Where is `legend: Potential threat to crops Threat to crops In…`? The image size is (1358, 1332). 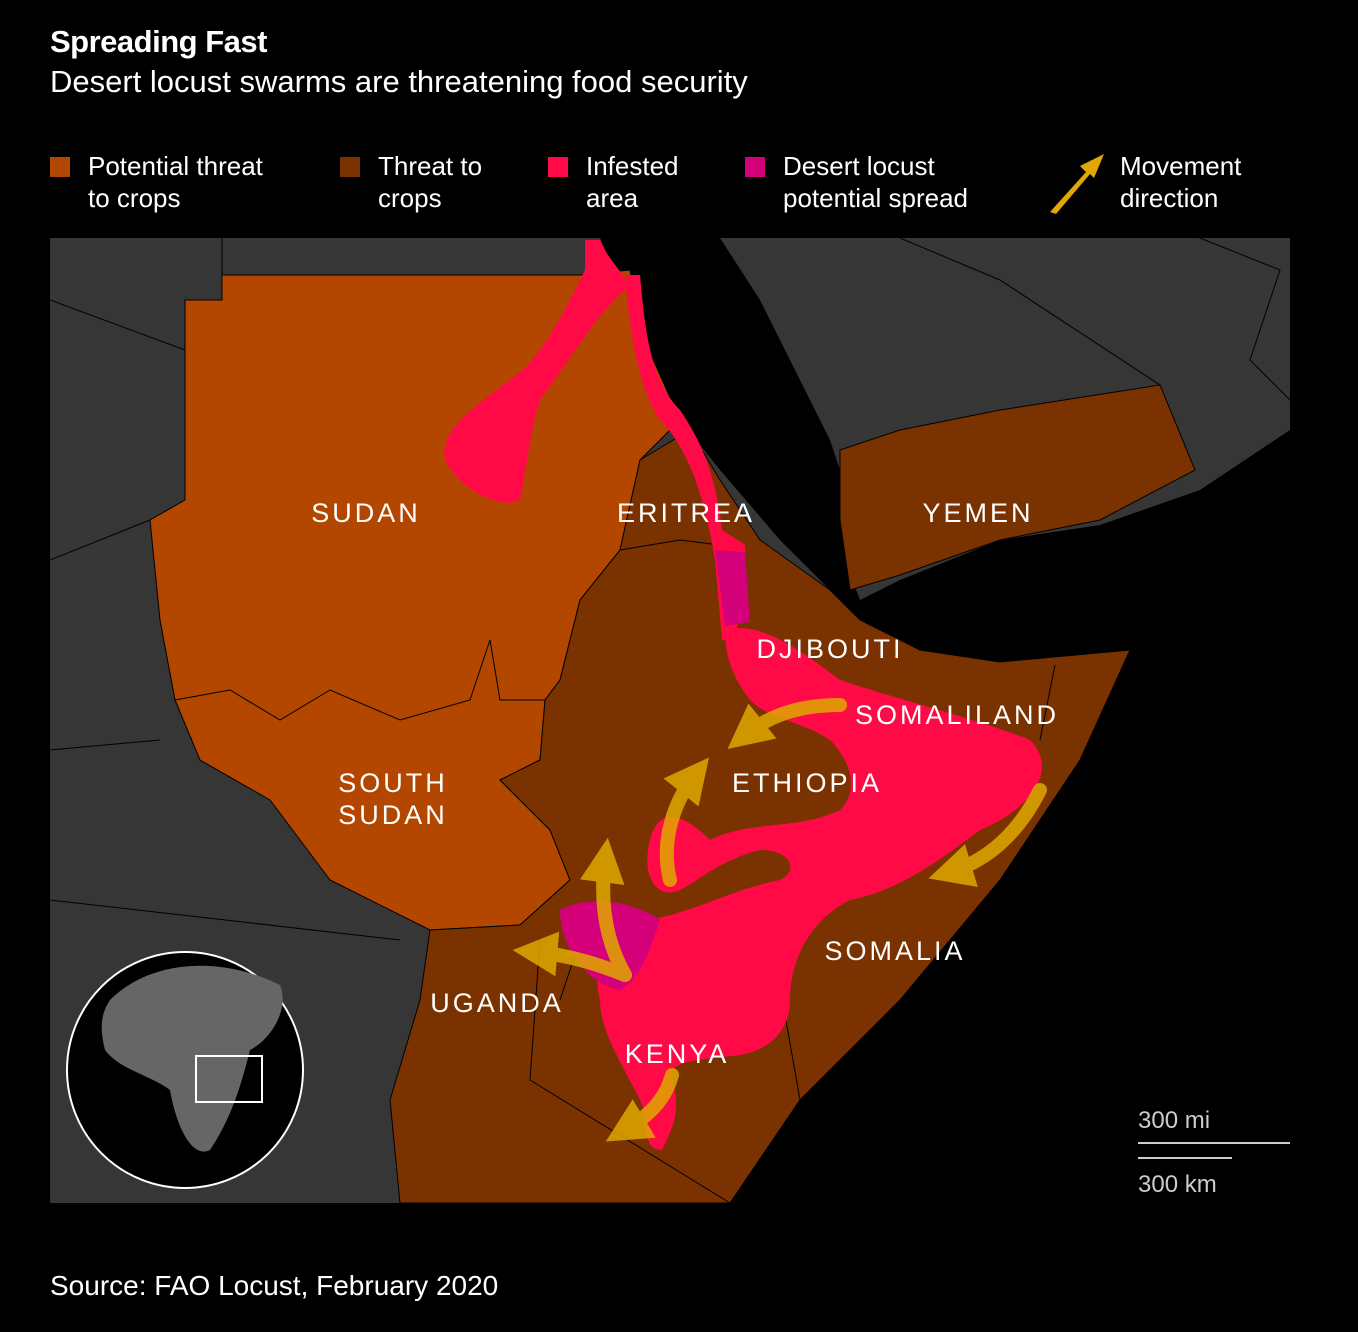 legend: Potential threat to crops Threat to crops In… is located at coordinates (680, 185).